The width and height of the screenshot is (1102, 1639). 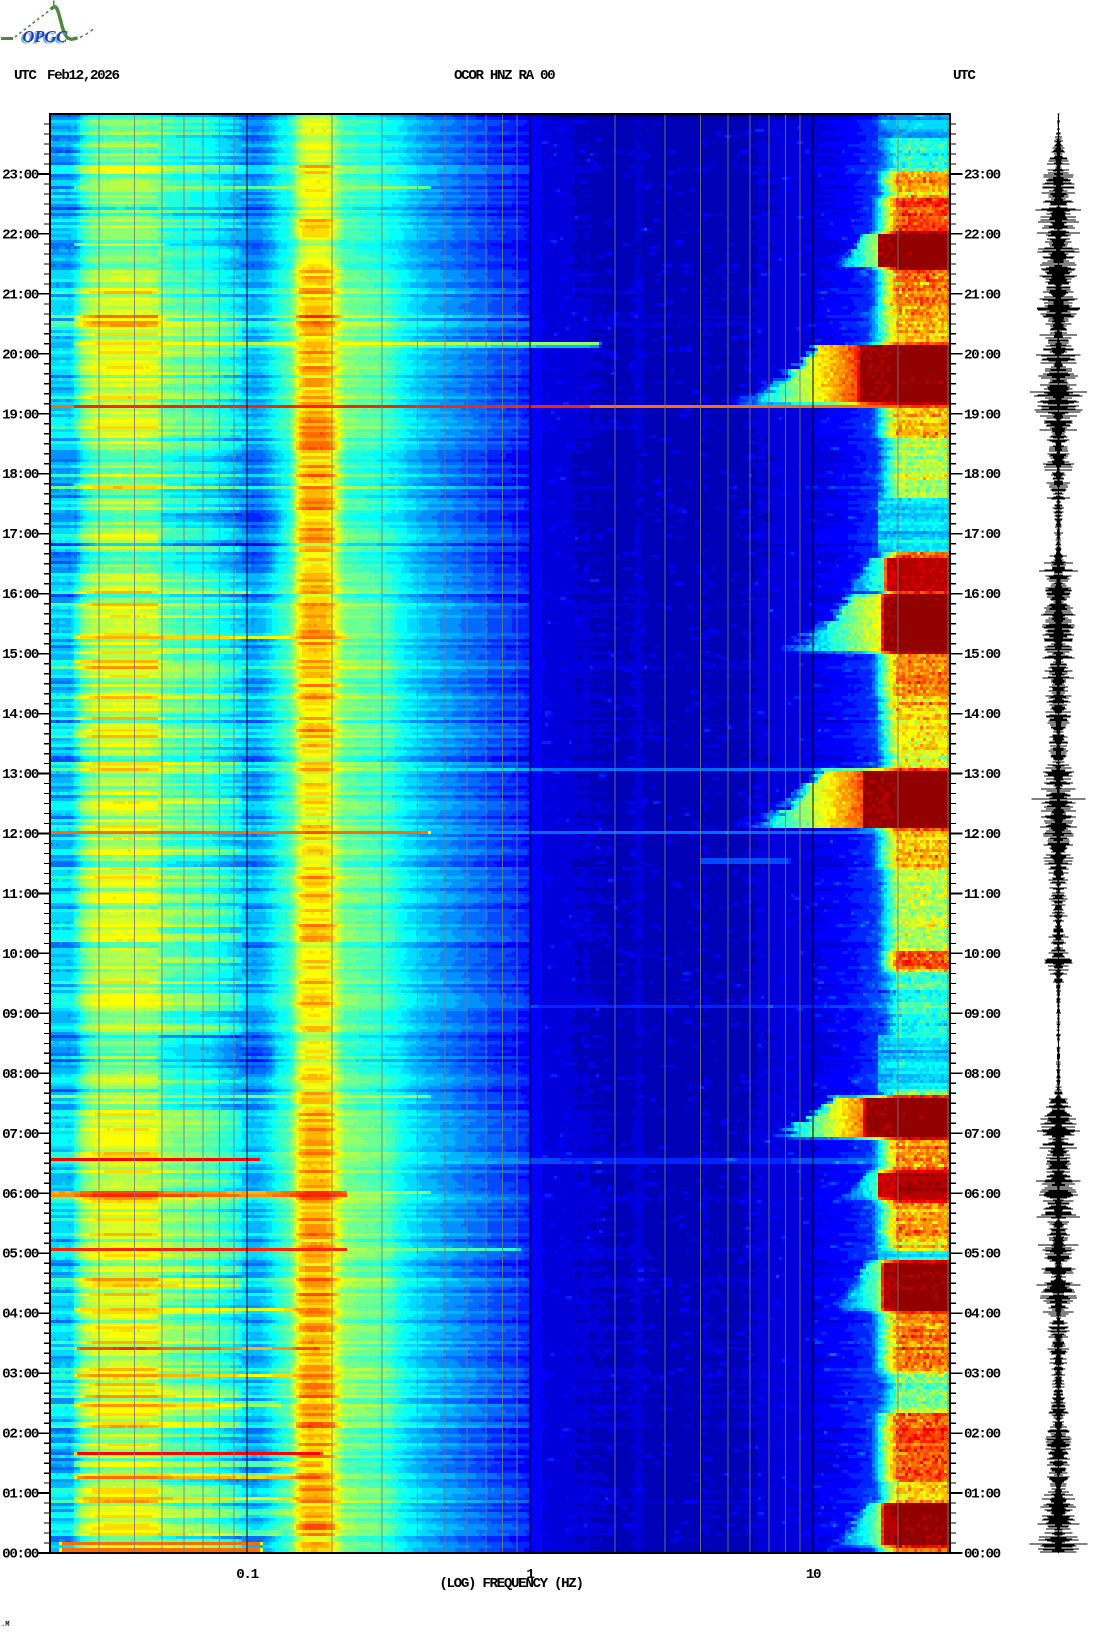 I want to click on svg-text: 10, so click(x=813, y=1575).